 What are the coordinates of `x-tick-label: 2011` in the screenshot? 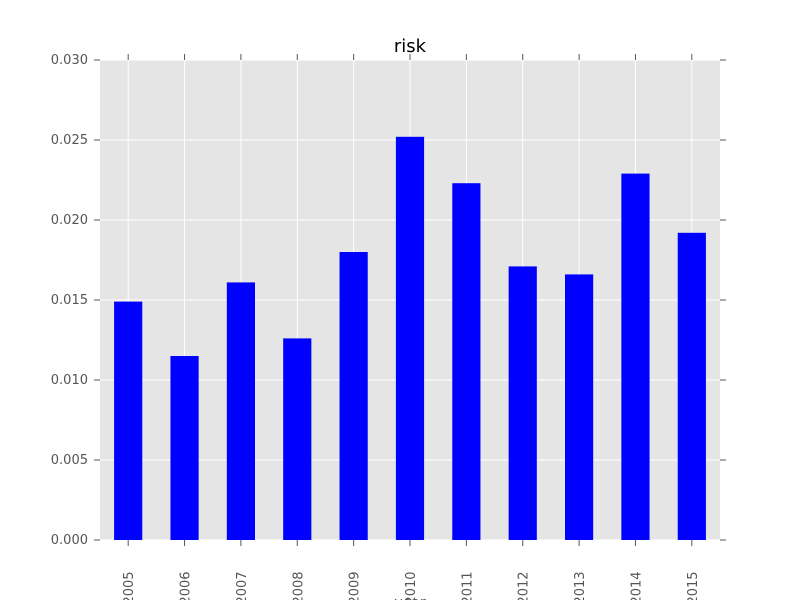 It's located at (467, 585).